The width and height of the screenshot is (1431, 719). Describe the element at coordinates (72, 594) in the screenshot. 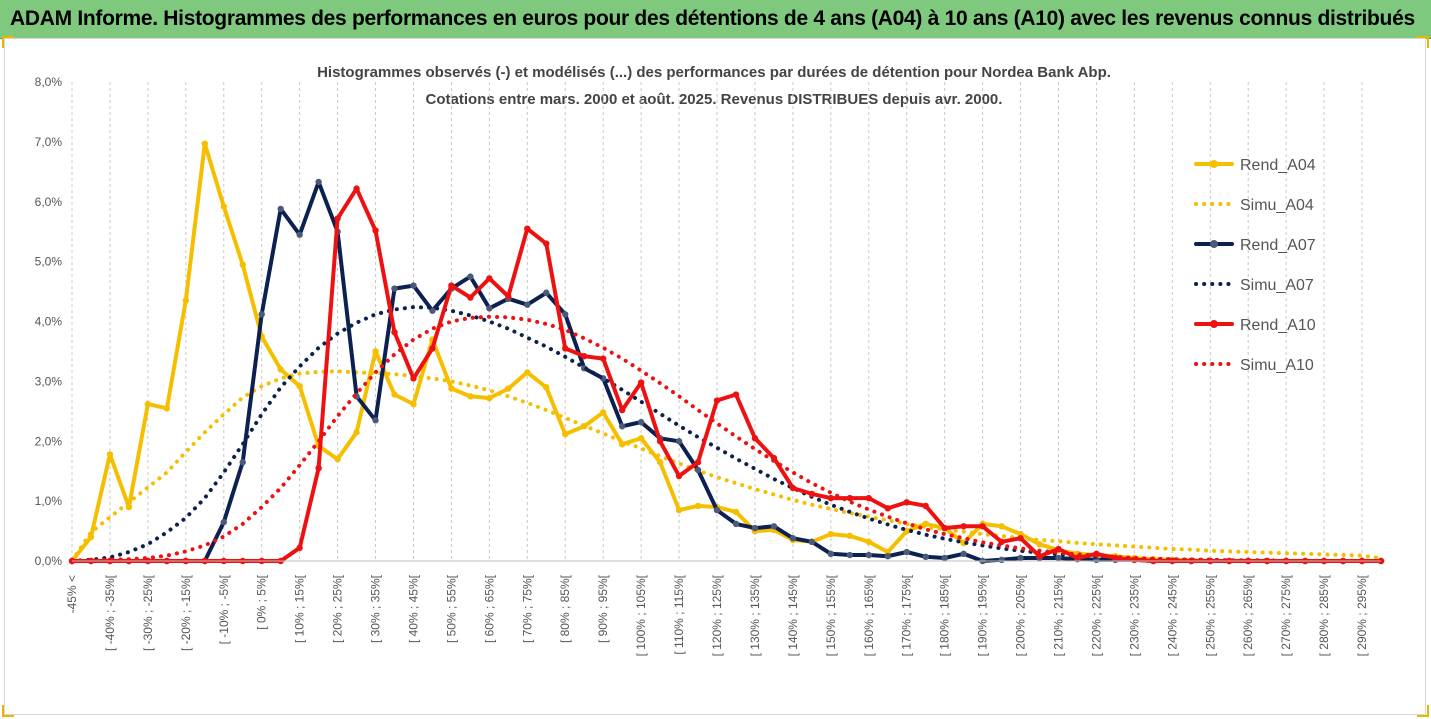

I see `x-tick-label: -45% <` at that location.